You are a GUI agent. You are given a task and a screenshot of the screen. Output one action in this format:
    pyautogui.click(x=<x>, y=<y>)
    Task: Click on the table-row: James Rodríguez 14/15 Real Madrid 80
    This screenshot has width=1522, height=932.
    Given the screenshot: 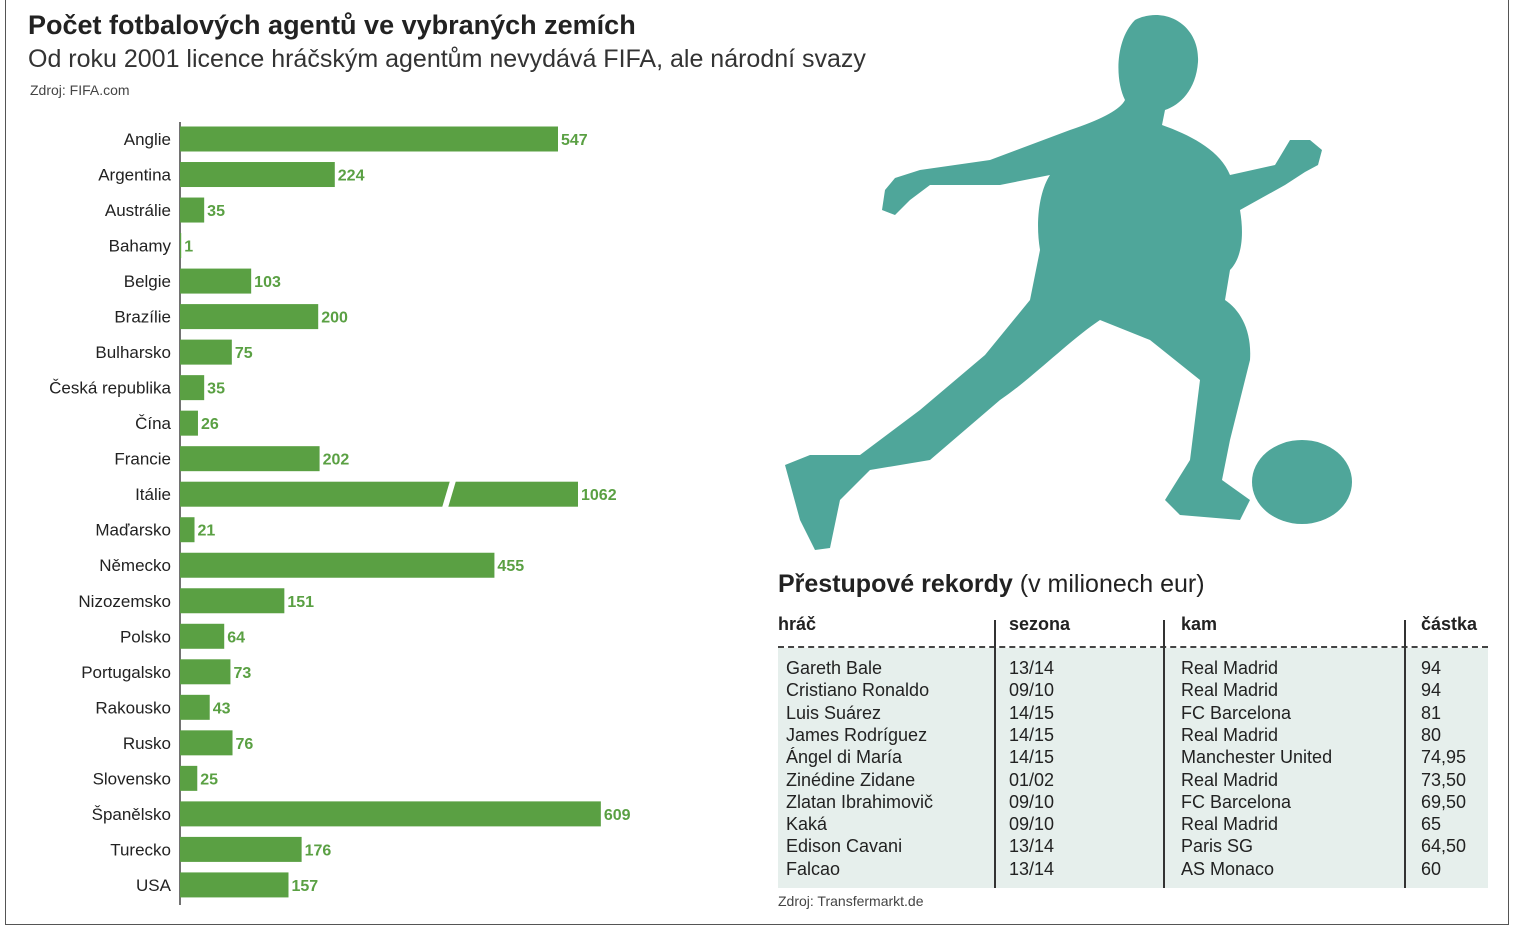 What is the action you would take?
    pyautogui.click(x=1133, y=736)
    